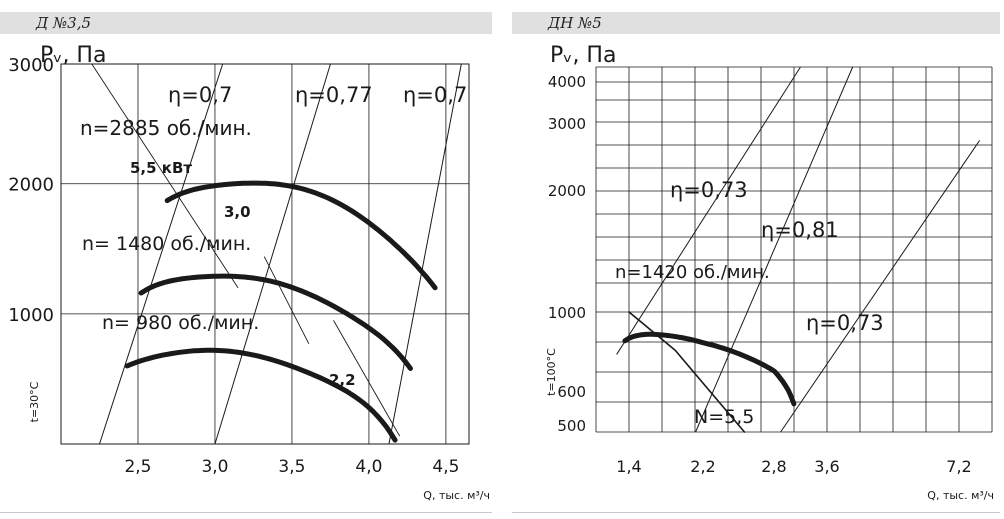  What do you see at coordinates (845, 323) in the screenshot?
I see `right-annotation-eta-073-right: η=0,73` at bounding box center [845, 323].